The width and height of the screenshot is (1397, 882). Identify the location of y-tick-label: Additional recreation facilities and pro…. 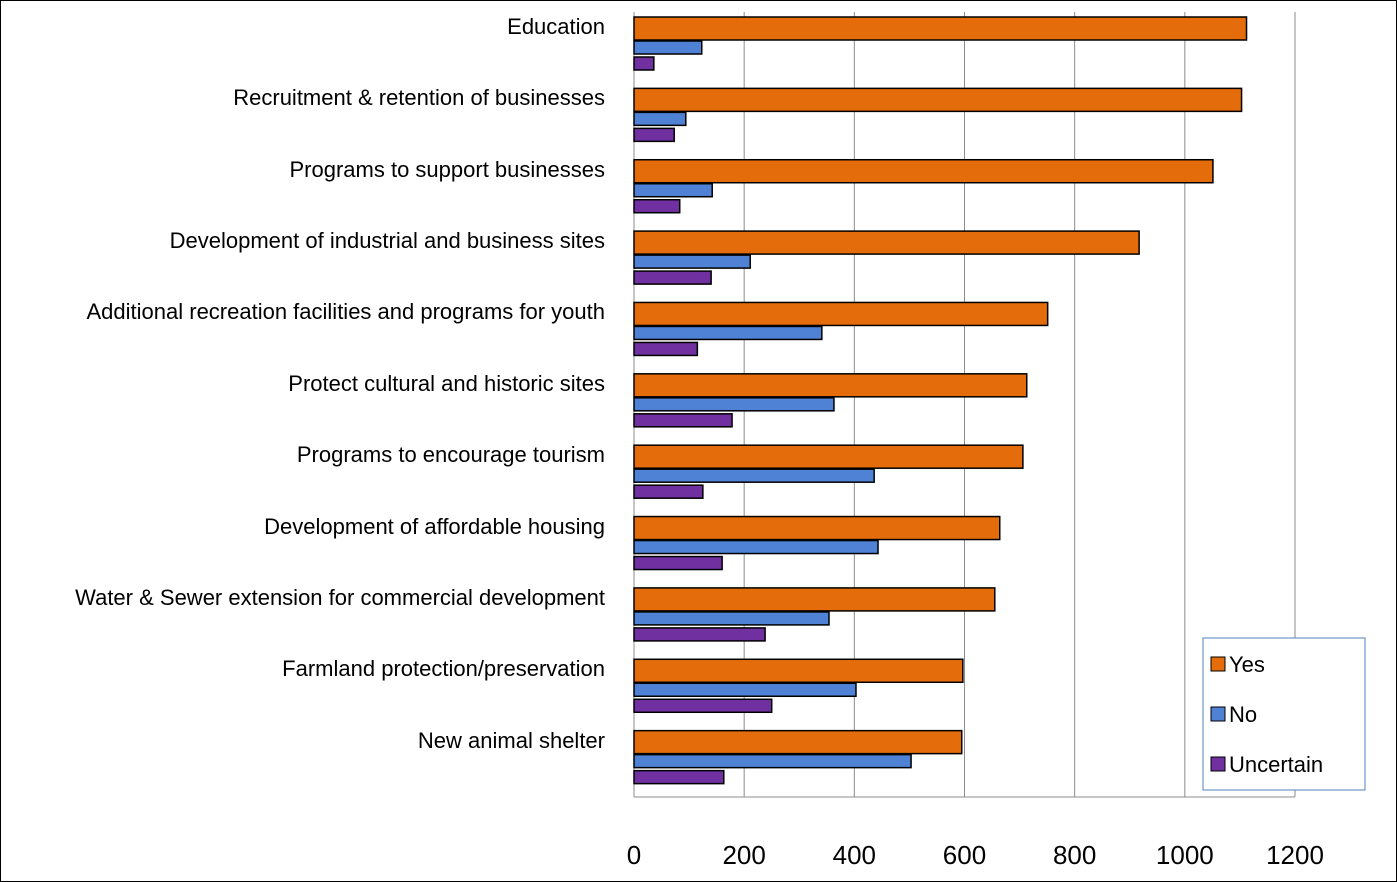
(346, 312).